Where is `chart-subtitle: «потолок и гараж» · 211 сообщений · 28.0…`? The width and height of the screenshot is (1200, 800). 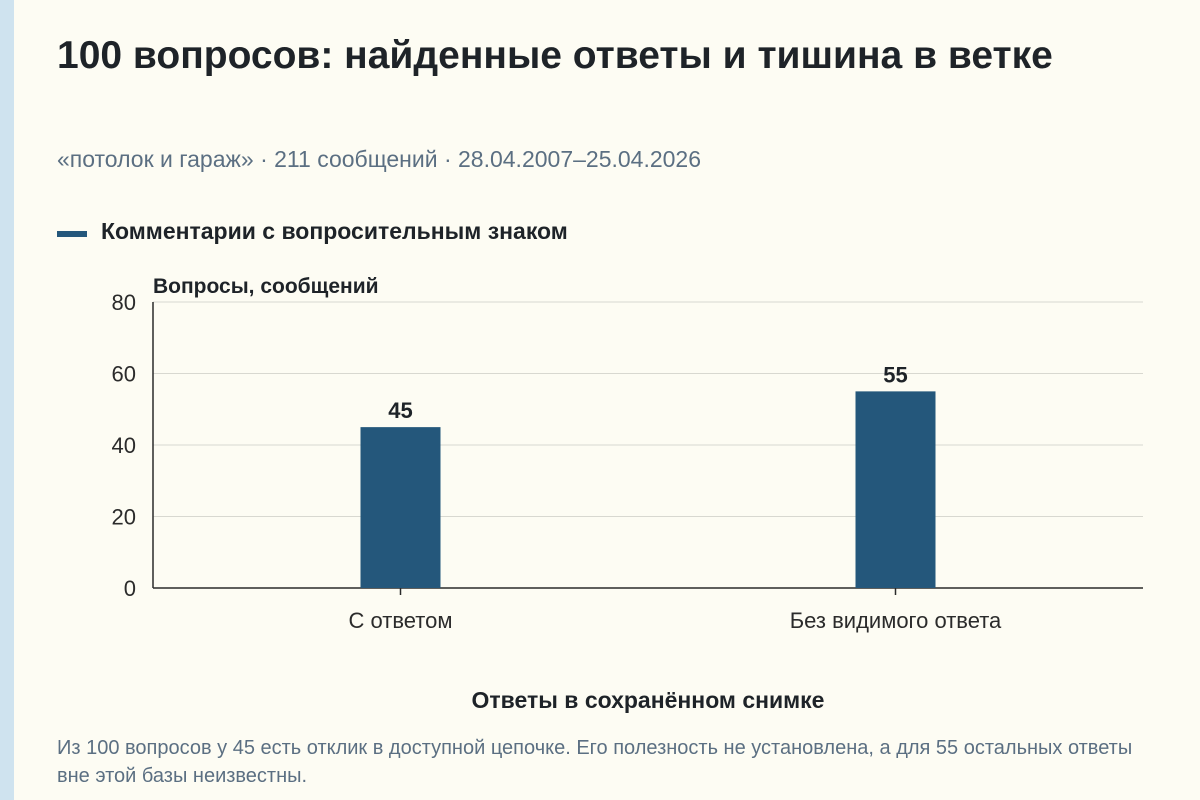
chart-subtitle: «потолок и гараж» · 211 сообщений · 28.0… is located at coordinates (379, 159).